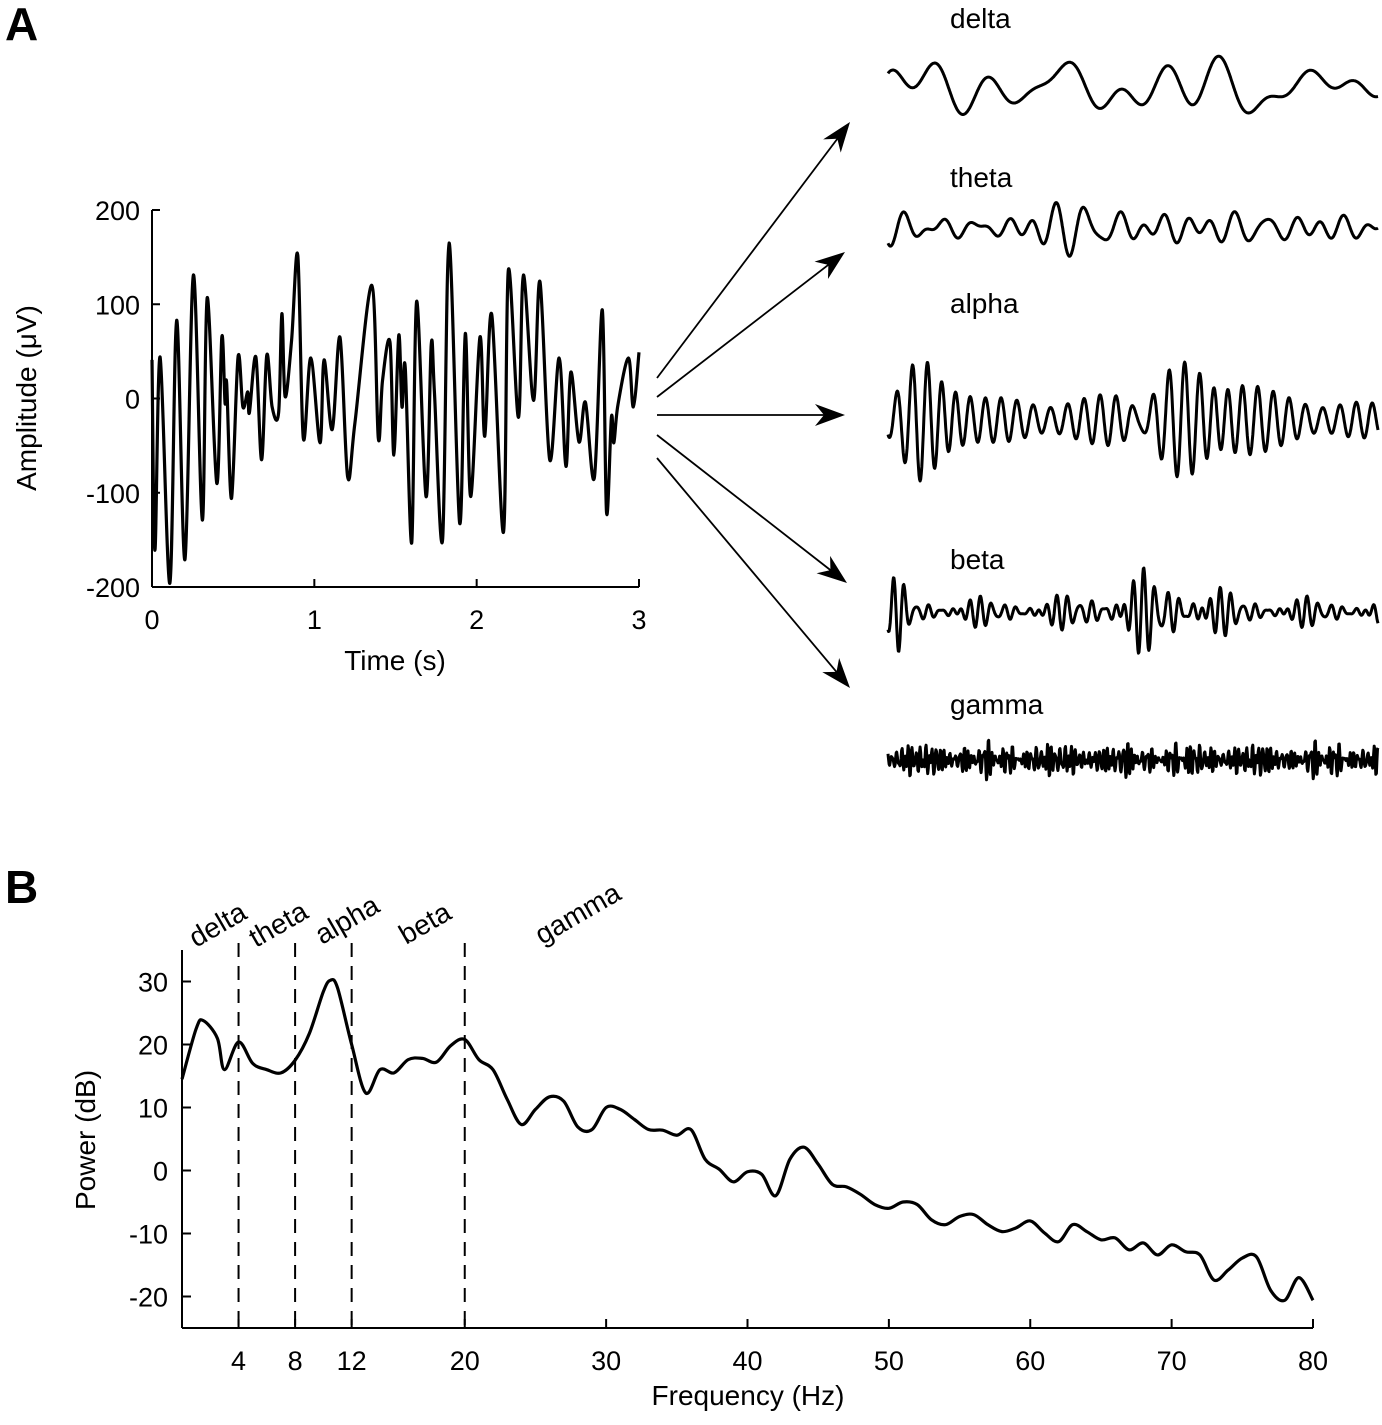 The width and height of the screenshot is (1382, 1425). I want to click on psd-y-tick-label: -20, so click(148, 1298).